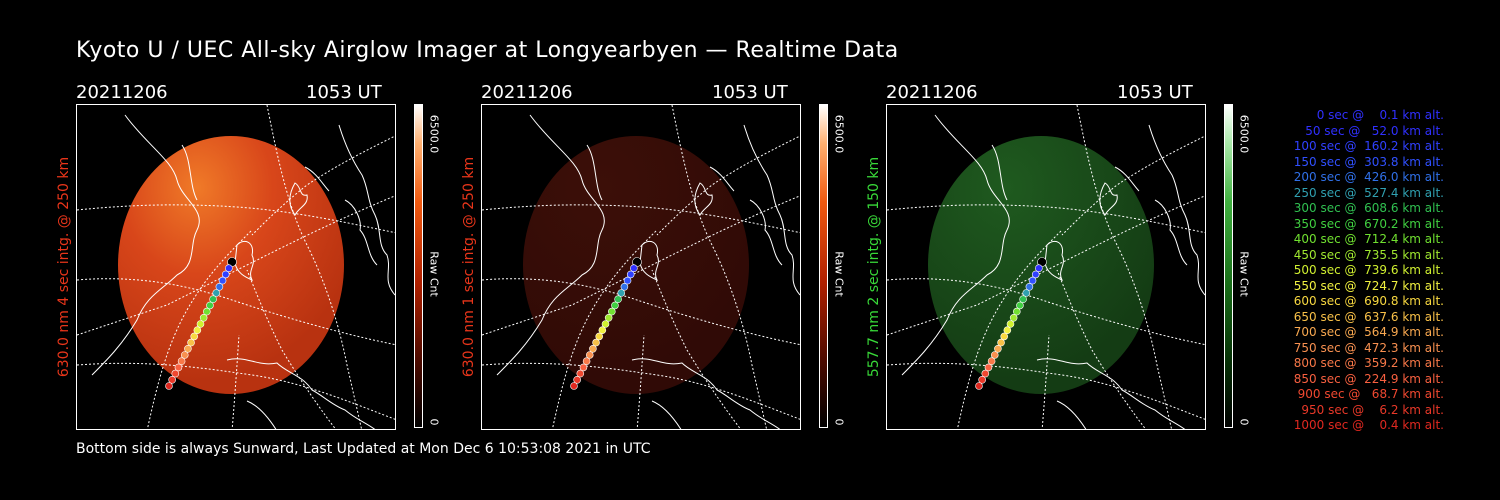 The height and width of the screenshot is (500, 1500). Describe the element at coordinates (1368, 301) in the screenshot. I see `legend-entry: 600 sec @ 690.8 km alt.` at that location.